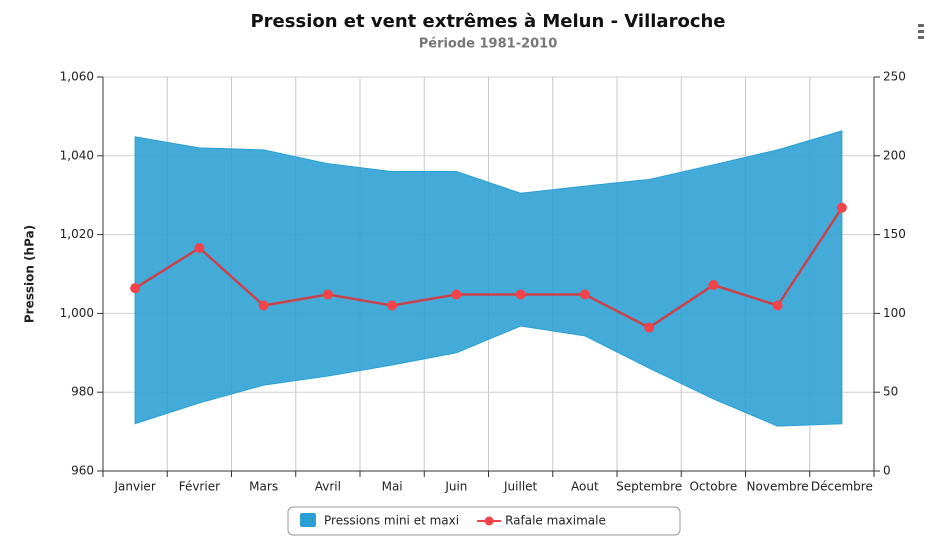 The height and width of the screenshot is (536, 928). I want to click on y-tick-label: 960, so click(82, 471).